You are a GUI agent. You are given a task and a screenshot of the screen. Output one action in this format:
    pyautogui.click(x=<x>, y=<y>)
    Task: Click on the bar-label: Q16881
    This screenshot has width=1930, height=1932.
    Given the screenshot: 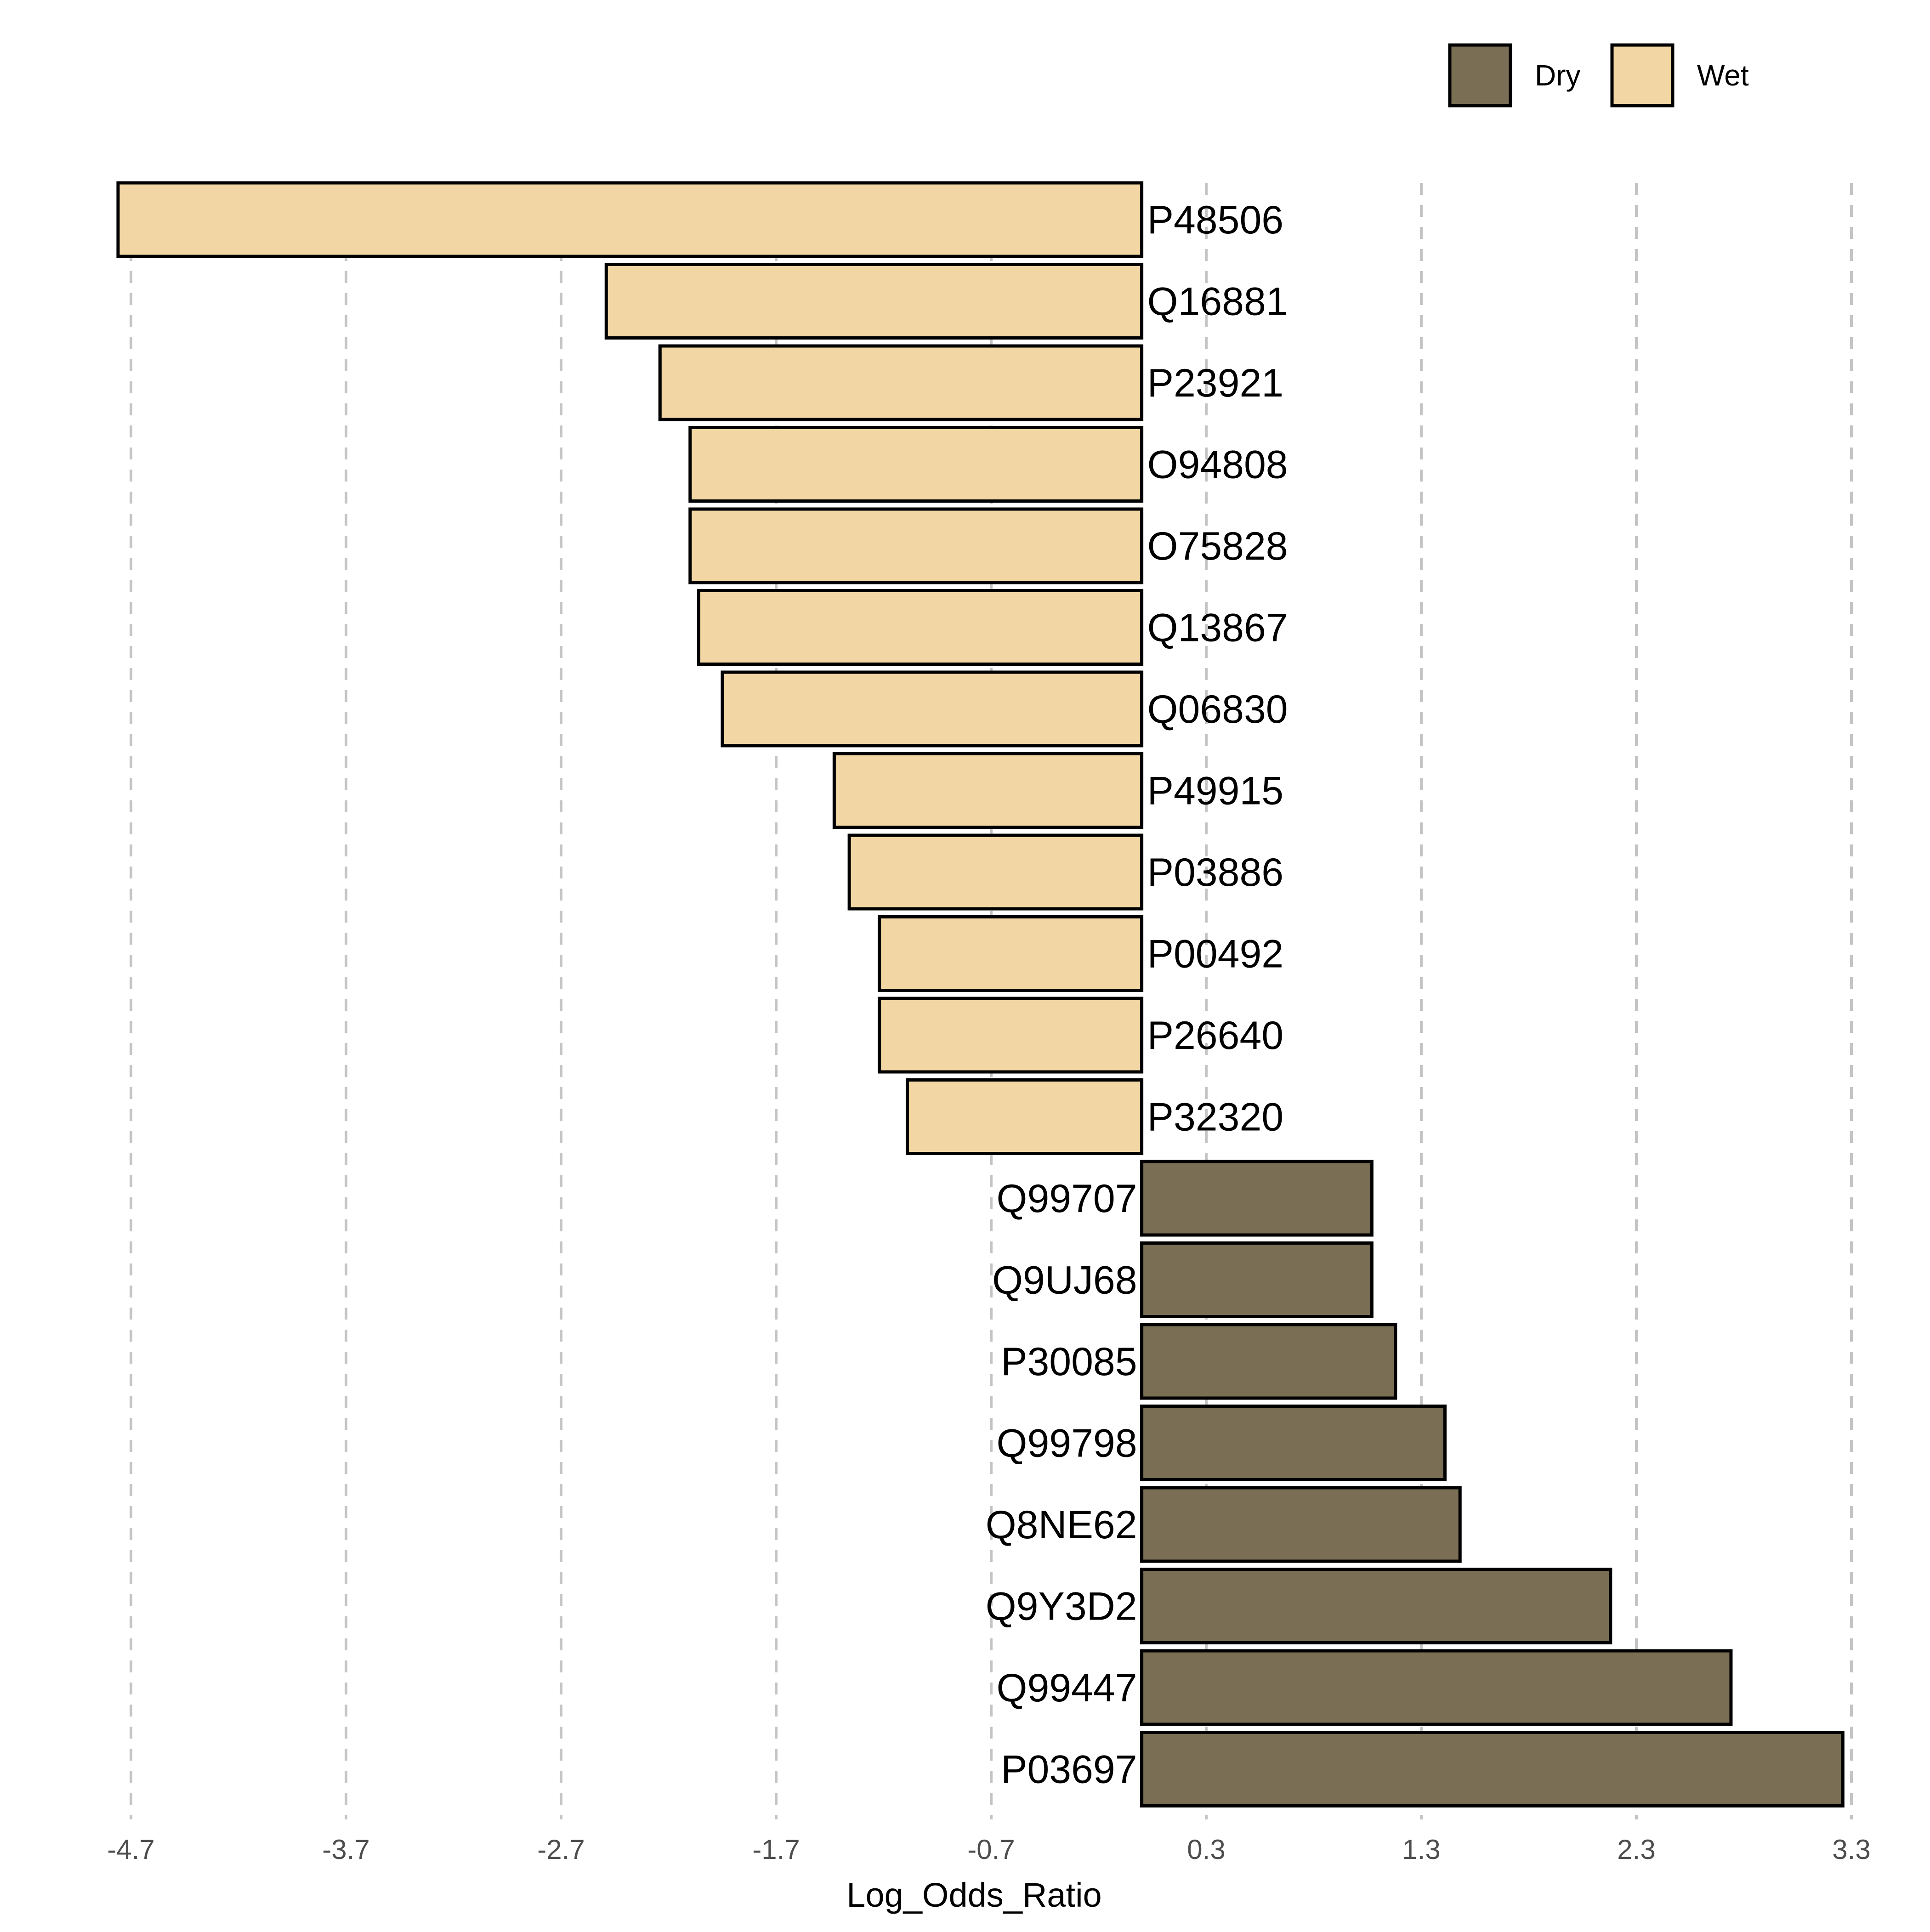 What is the action you would take?
    pyautogui.click(x=1217, y=302)
    